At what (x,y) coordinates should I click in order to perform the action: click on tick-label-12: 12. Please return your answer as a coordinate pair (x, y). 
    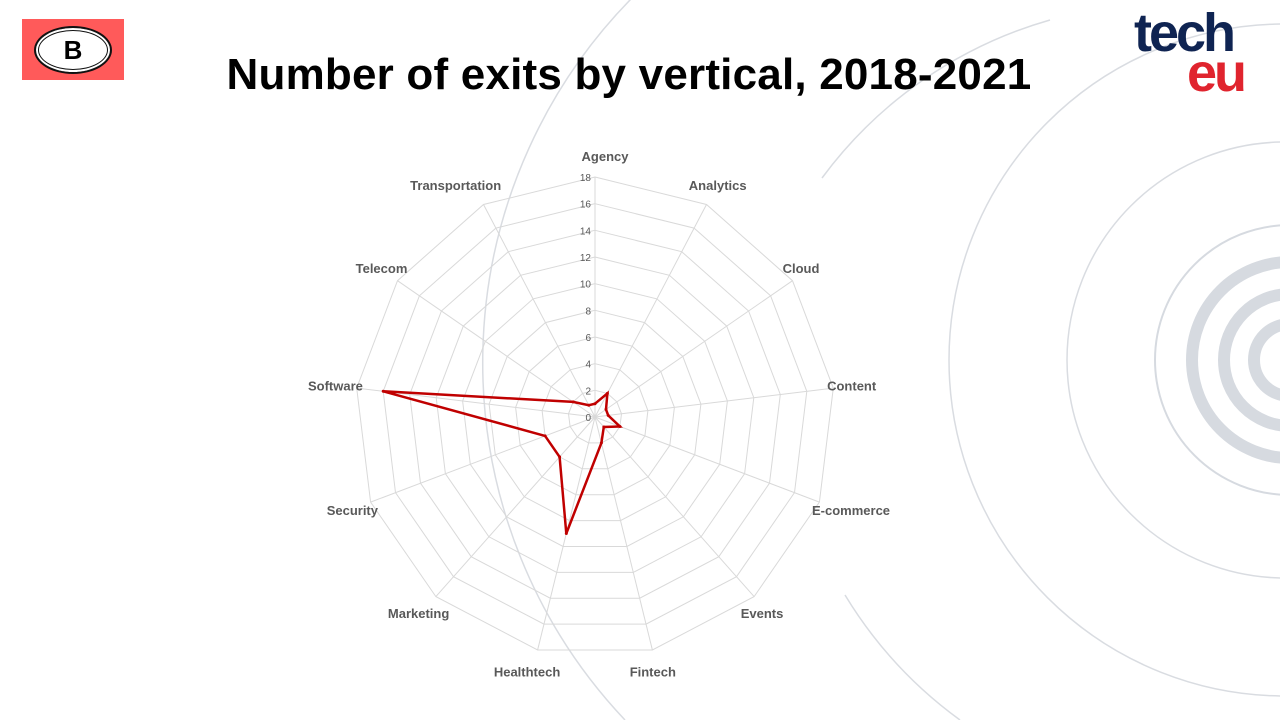
    Looking at the image, I should click on (586, 258).